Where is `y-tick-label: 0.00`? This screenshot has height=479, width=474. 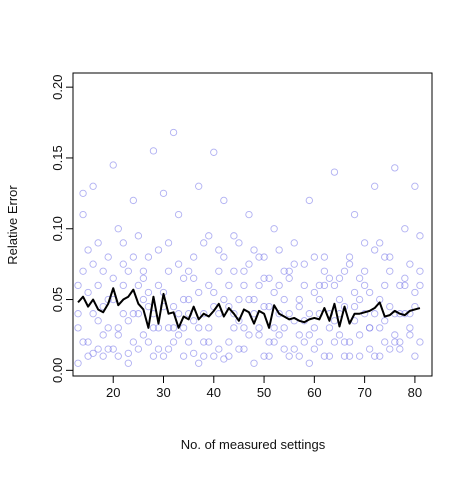
y-tick-label: 0.00 is located at coordinates (57, 370).